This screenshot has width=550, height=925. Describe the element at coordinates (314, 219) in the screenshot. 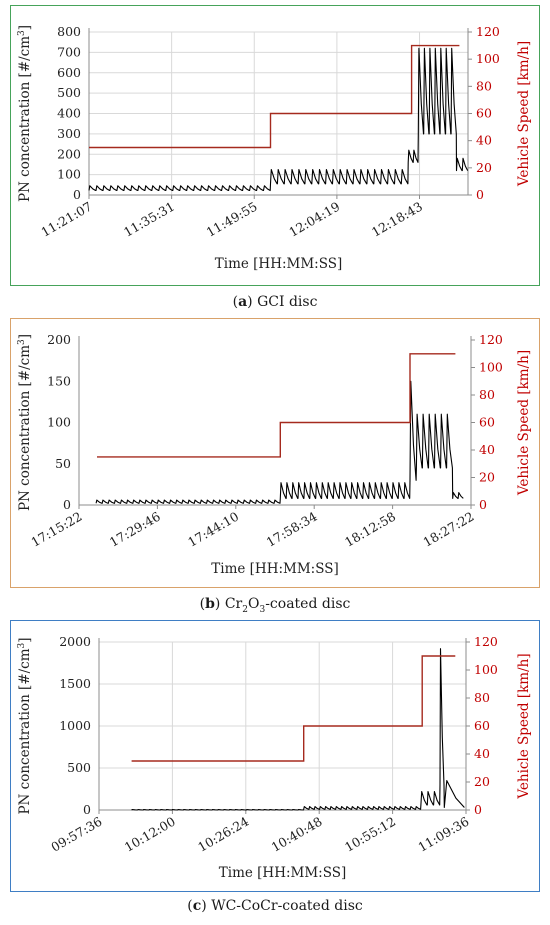

I see `x-tick-label: 12:04:19` at that location.